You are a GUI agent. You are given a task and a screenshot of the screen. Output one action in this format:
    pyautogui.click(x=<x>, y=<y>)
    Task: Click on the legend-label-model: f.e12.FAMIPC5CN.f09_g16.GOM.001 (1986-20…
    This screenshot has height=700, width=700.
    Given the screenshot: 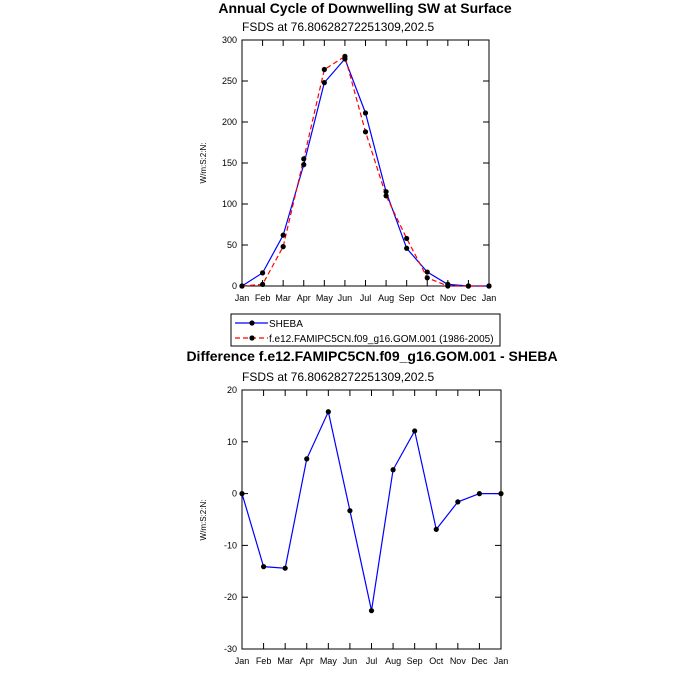 What is the action you would take?
    pyautogui.click(x=381, y=339)
    